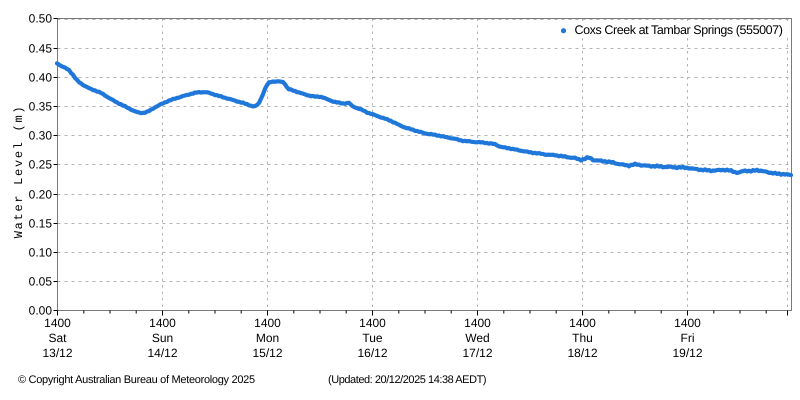  What do you see at coordinates (41, 224) in the screenshot?
I see `svg-text: 0.15` at bounding box center [41, 224].